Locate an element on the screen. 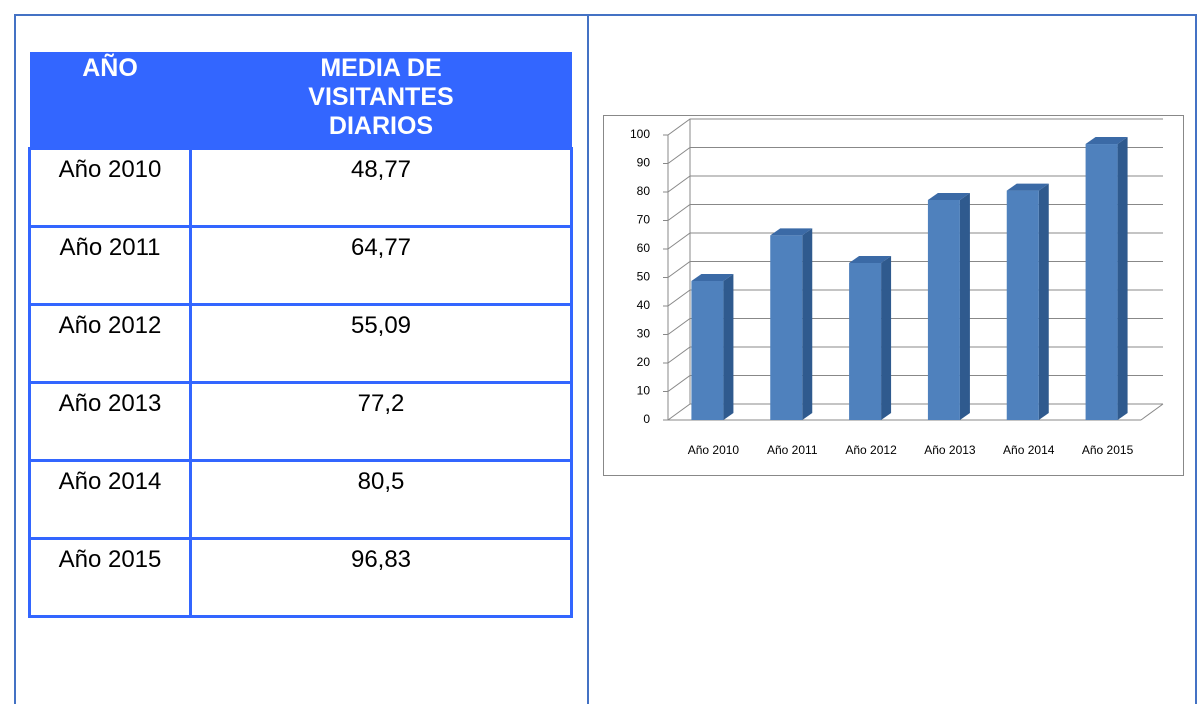  table-cell: Año 2015 is located at coordinates (110, 577).